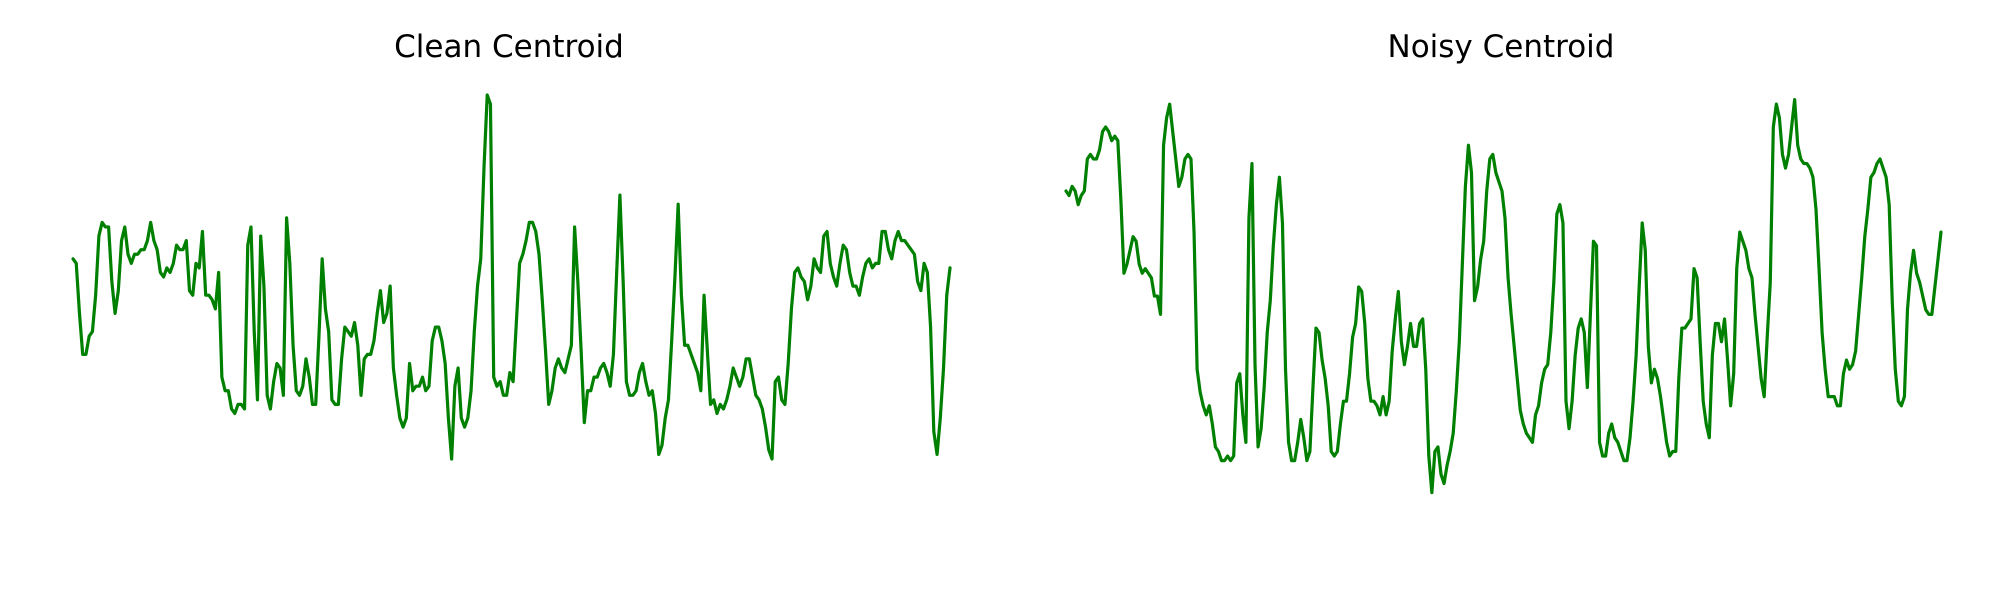 The image size is (2000, 600). What do you see at coordinates (509, 47) in the screenshot?
I see `clean-centroid-title: Clean Centroid` at bounding box center [509, 47].